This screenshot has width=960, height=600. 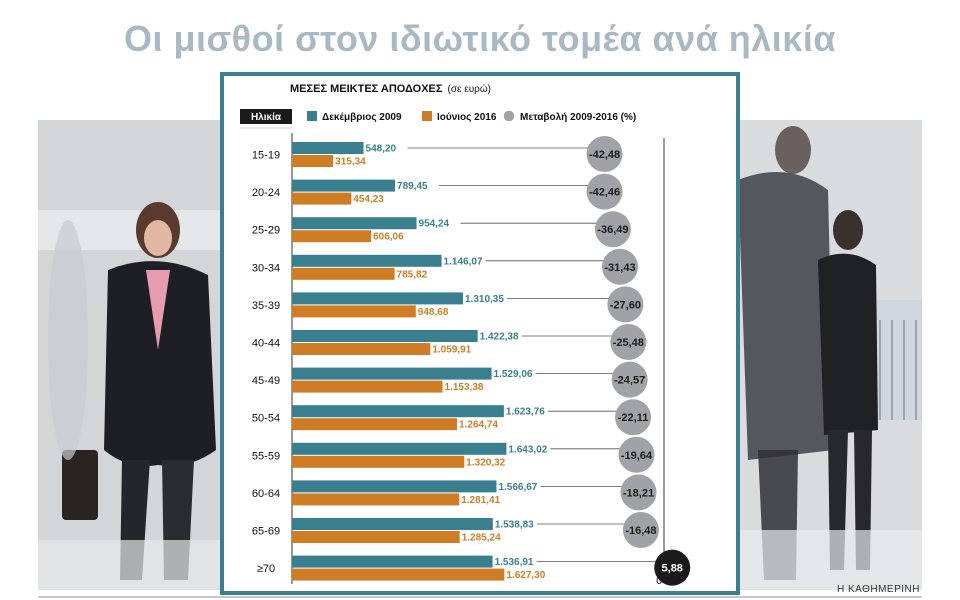 I want to click on legend-swatch-2016, so click(x=427, y=116).